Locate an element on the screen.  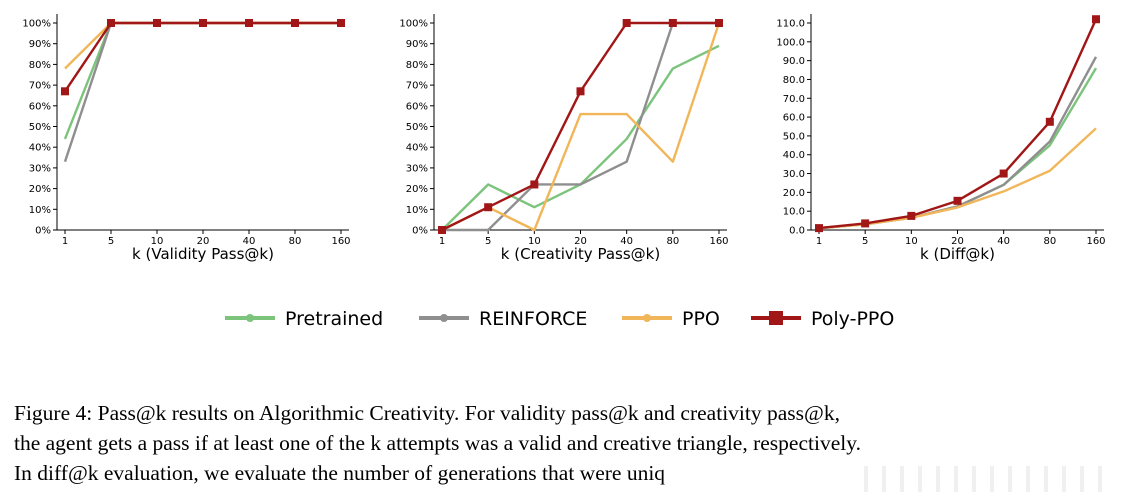
legend-label: Pretrained is located at coordinates (334, 319).